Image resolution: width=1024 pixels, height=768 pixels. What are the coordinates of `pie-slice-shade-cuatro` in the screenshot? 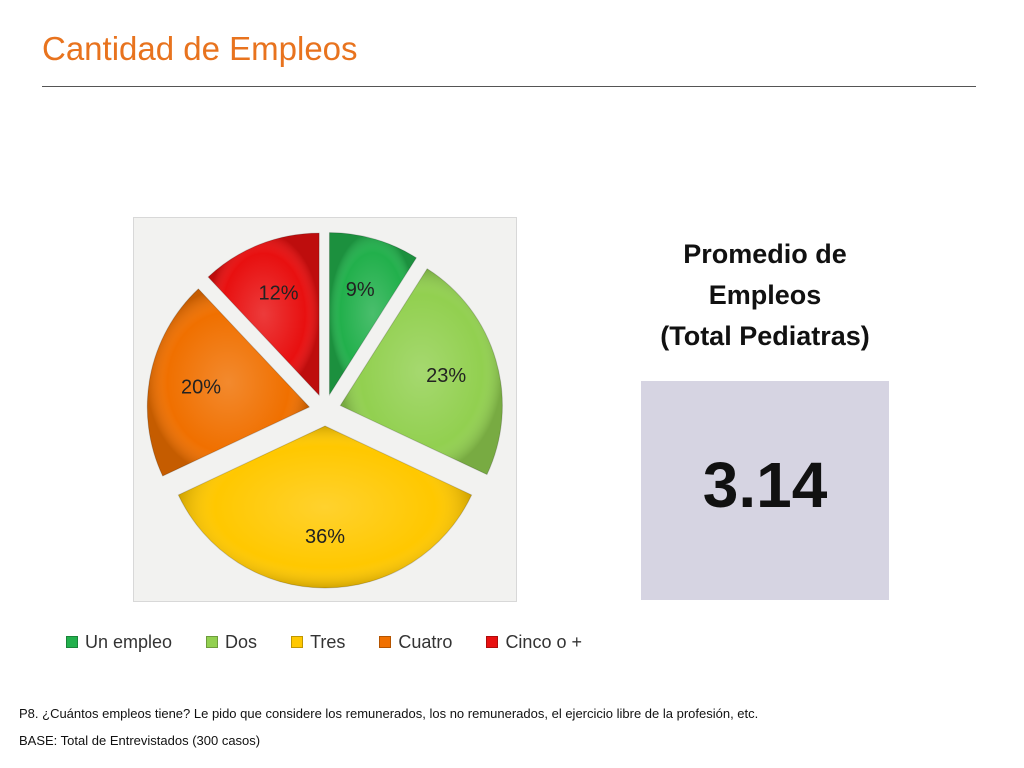 It's located at (228, 382).